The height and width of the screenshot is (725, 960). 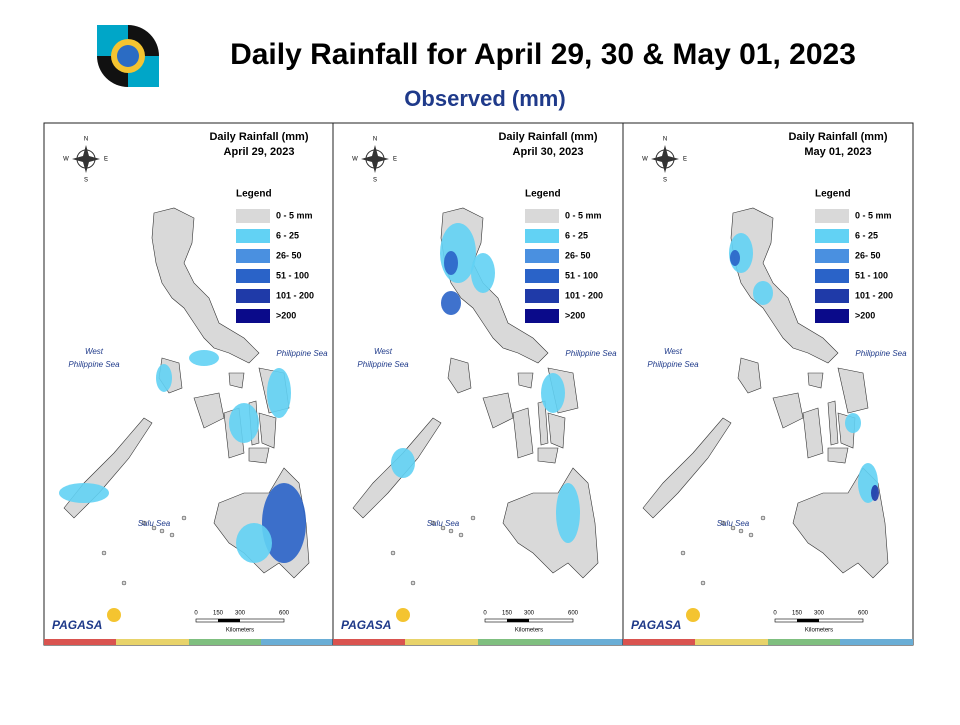 What do you see at coordinates (837, 152) in the screenshot?
I see `panel-date: May 01, 2023` at bounding box center [837, 152].